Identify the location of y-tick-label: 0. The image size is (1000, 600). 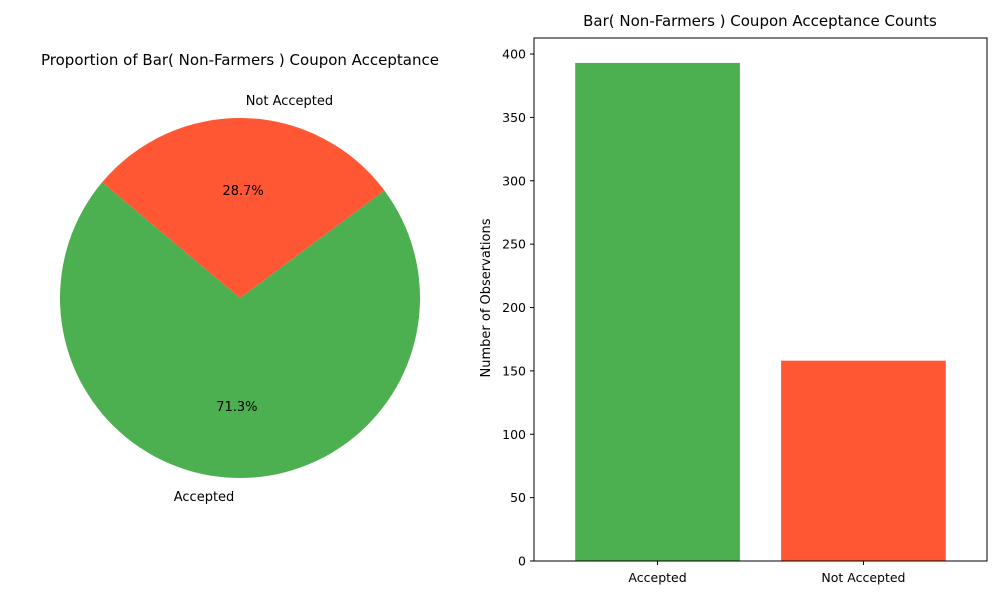
(522, 561).